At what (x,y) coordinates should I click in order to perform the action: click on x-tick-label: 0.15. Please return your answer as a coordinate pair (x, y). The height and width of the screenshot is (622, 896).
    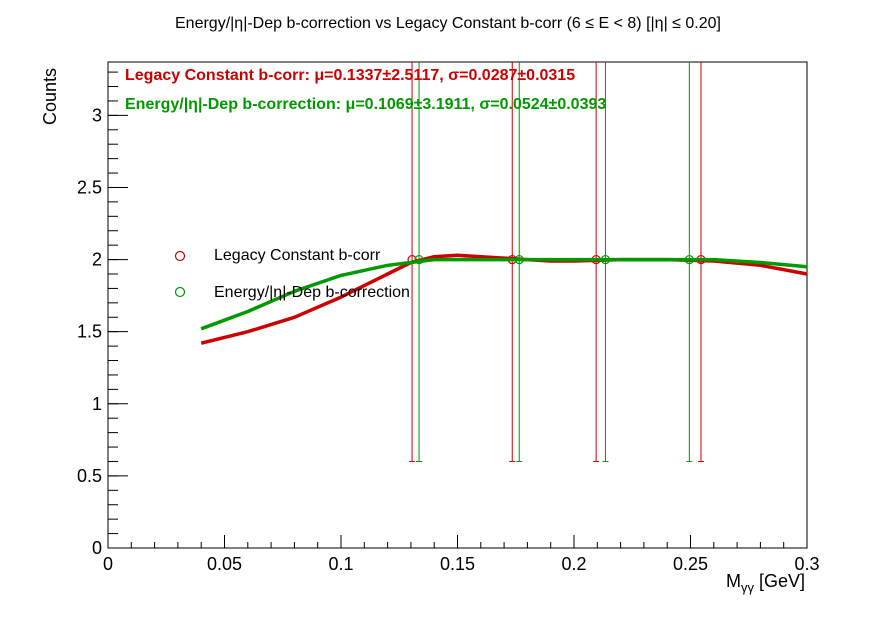
    Looking at the image, I should click on (457, 564).